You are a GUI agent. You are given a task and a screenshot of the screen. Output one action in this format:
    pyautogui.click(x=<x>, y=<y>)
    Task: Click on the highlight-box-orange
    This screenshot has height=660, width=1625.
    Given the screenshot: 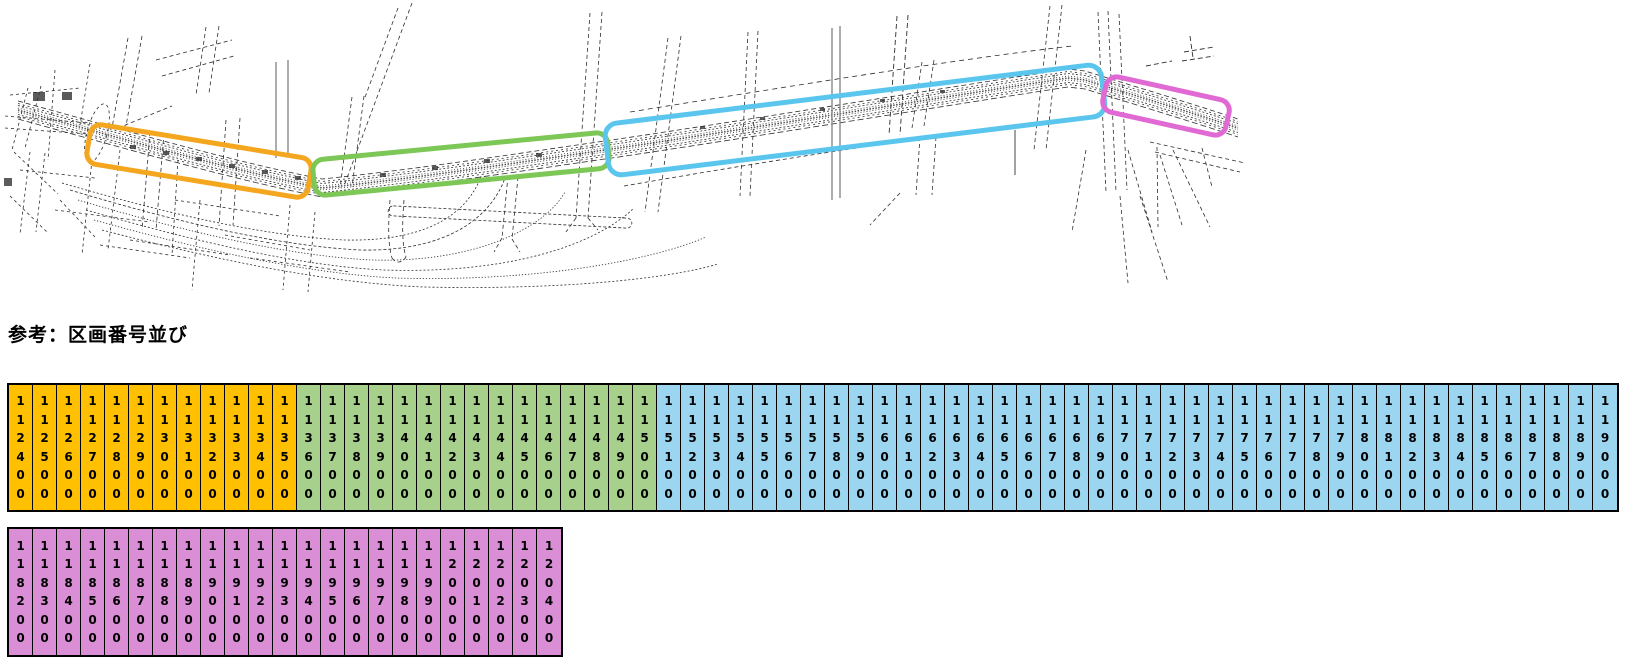 What is the action you would take?
    pyautogui.click(x=199, y=161)
    